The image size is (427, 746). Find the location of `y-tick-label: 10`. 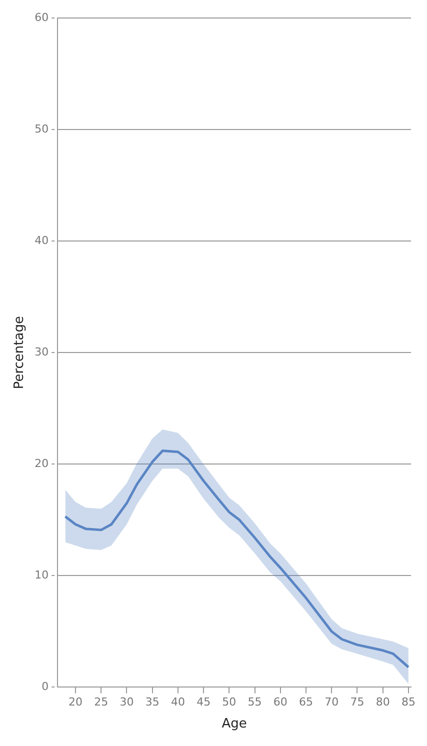

y-tick-label: 10 is located at coordinates (41, 575).